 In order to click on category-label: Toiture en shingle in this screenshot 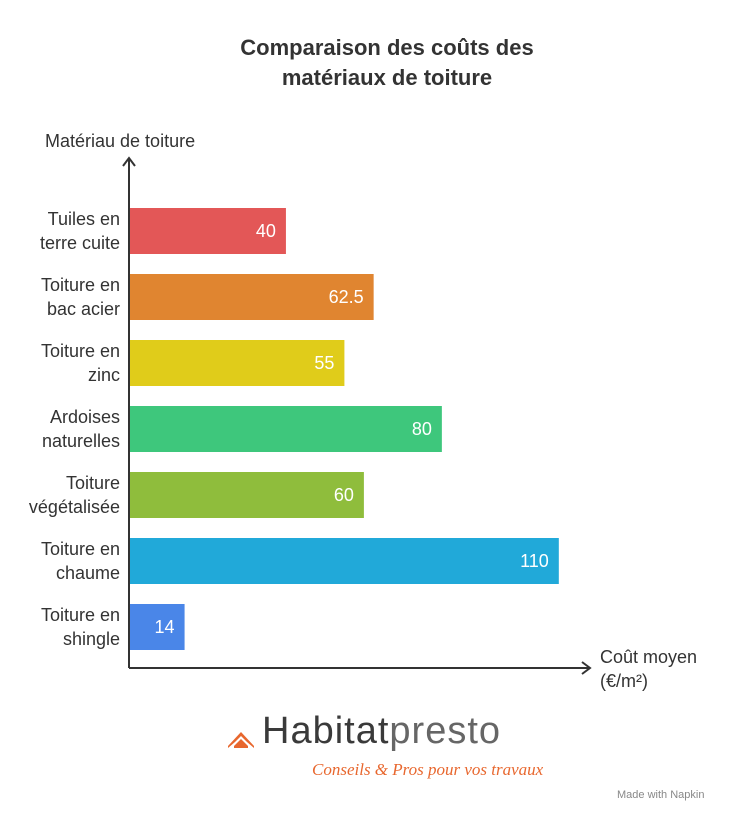, I will do `click(80, 627)`.